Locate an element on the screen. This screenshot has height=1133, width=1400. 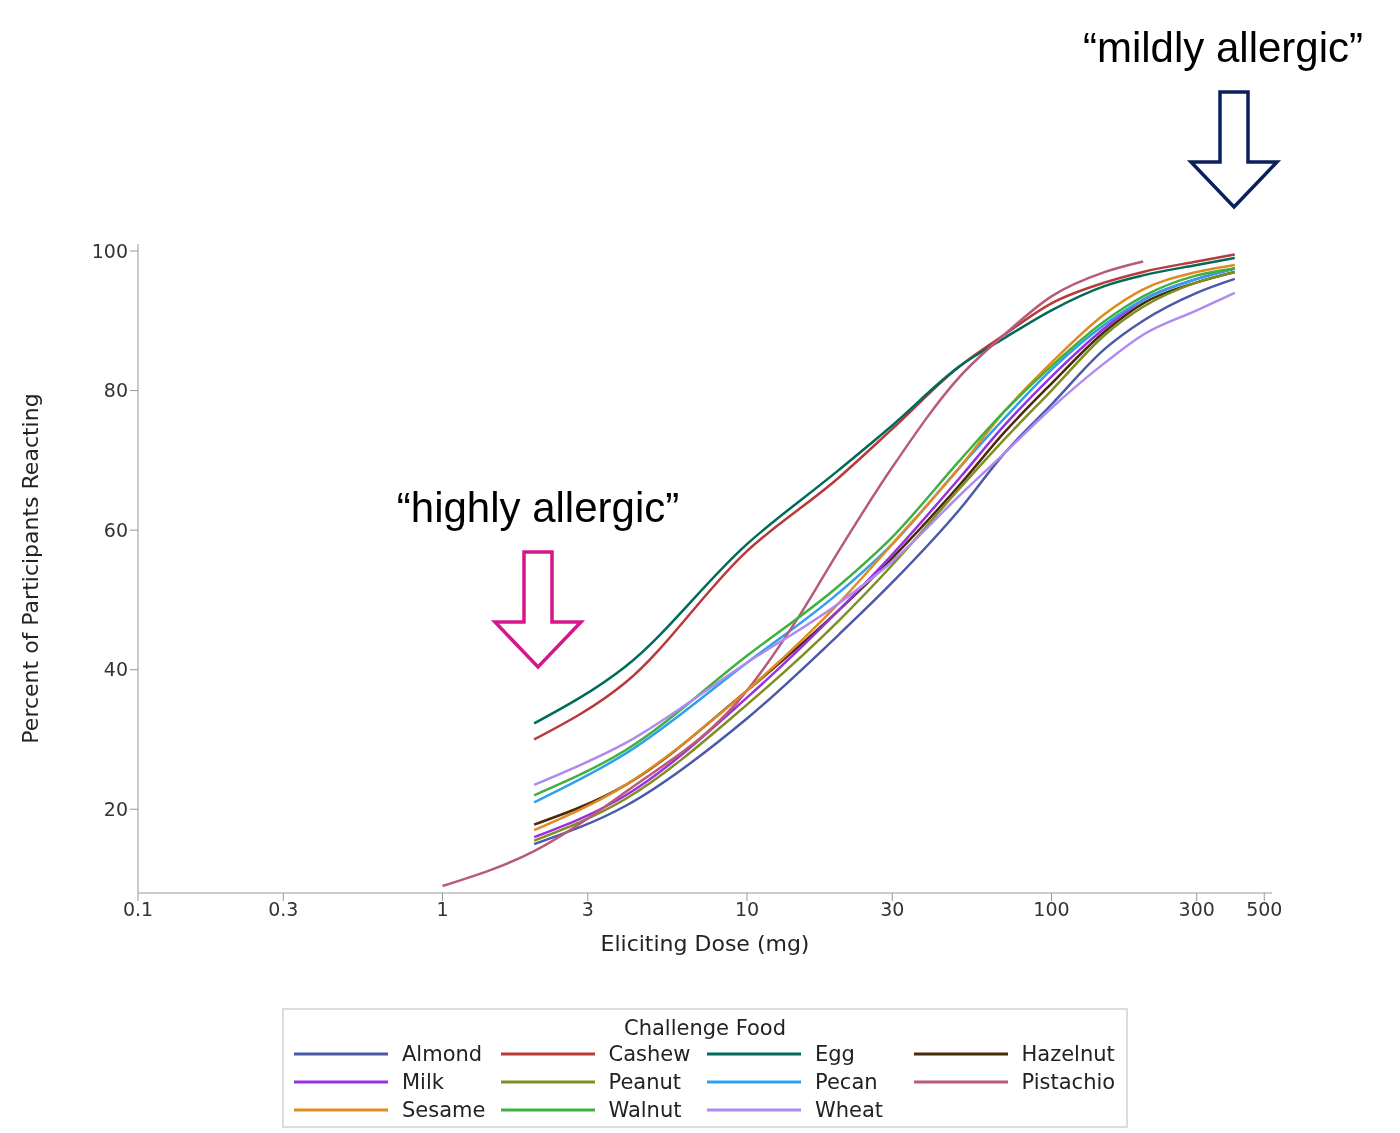
x-tick-label: 0.3 is located at coordinates (283, 909).